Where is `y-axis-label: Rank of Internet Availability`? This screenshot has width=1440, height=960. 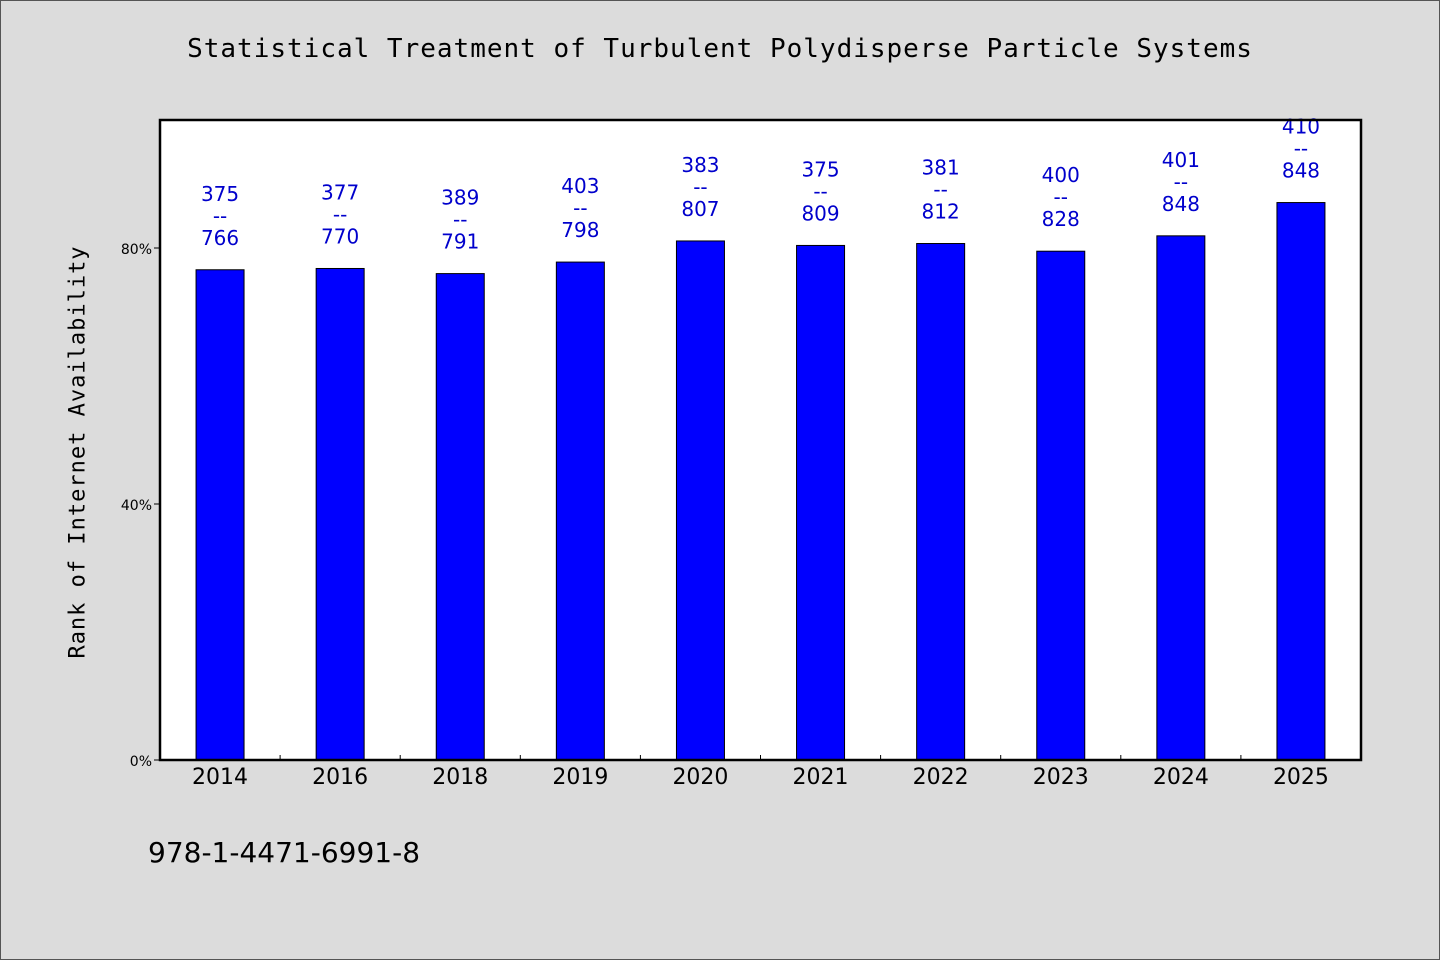
y-axis-label: Rank of Internet Availability is located at coordinates (78, 452).